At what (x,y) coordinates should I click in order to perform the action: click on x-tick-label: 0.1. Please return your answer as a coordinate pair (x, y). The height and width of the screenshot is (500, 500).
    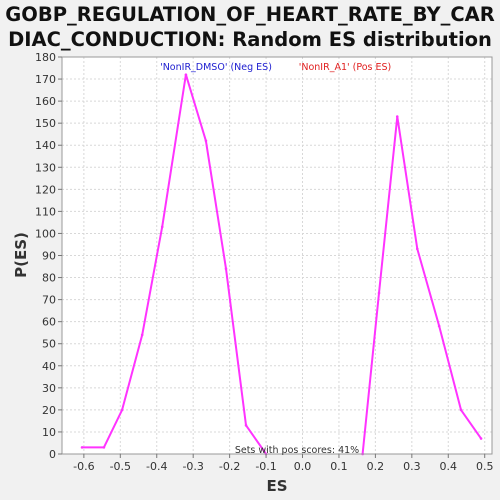
    Looking at the image, I should click on (339, 466).